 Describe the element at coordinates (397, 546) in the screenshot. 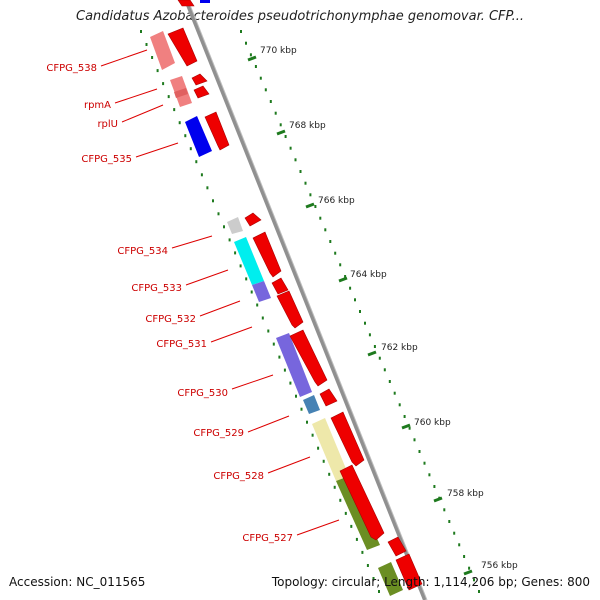

I see `gene-arrow-next` at that location.